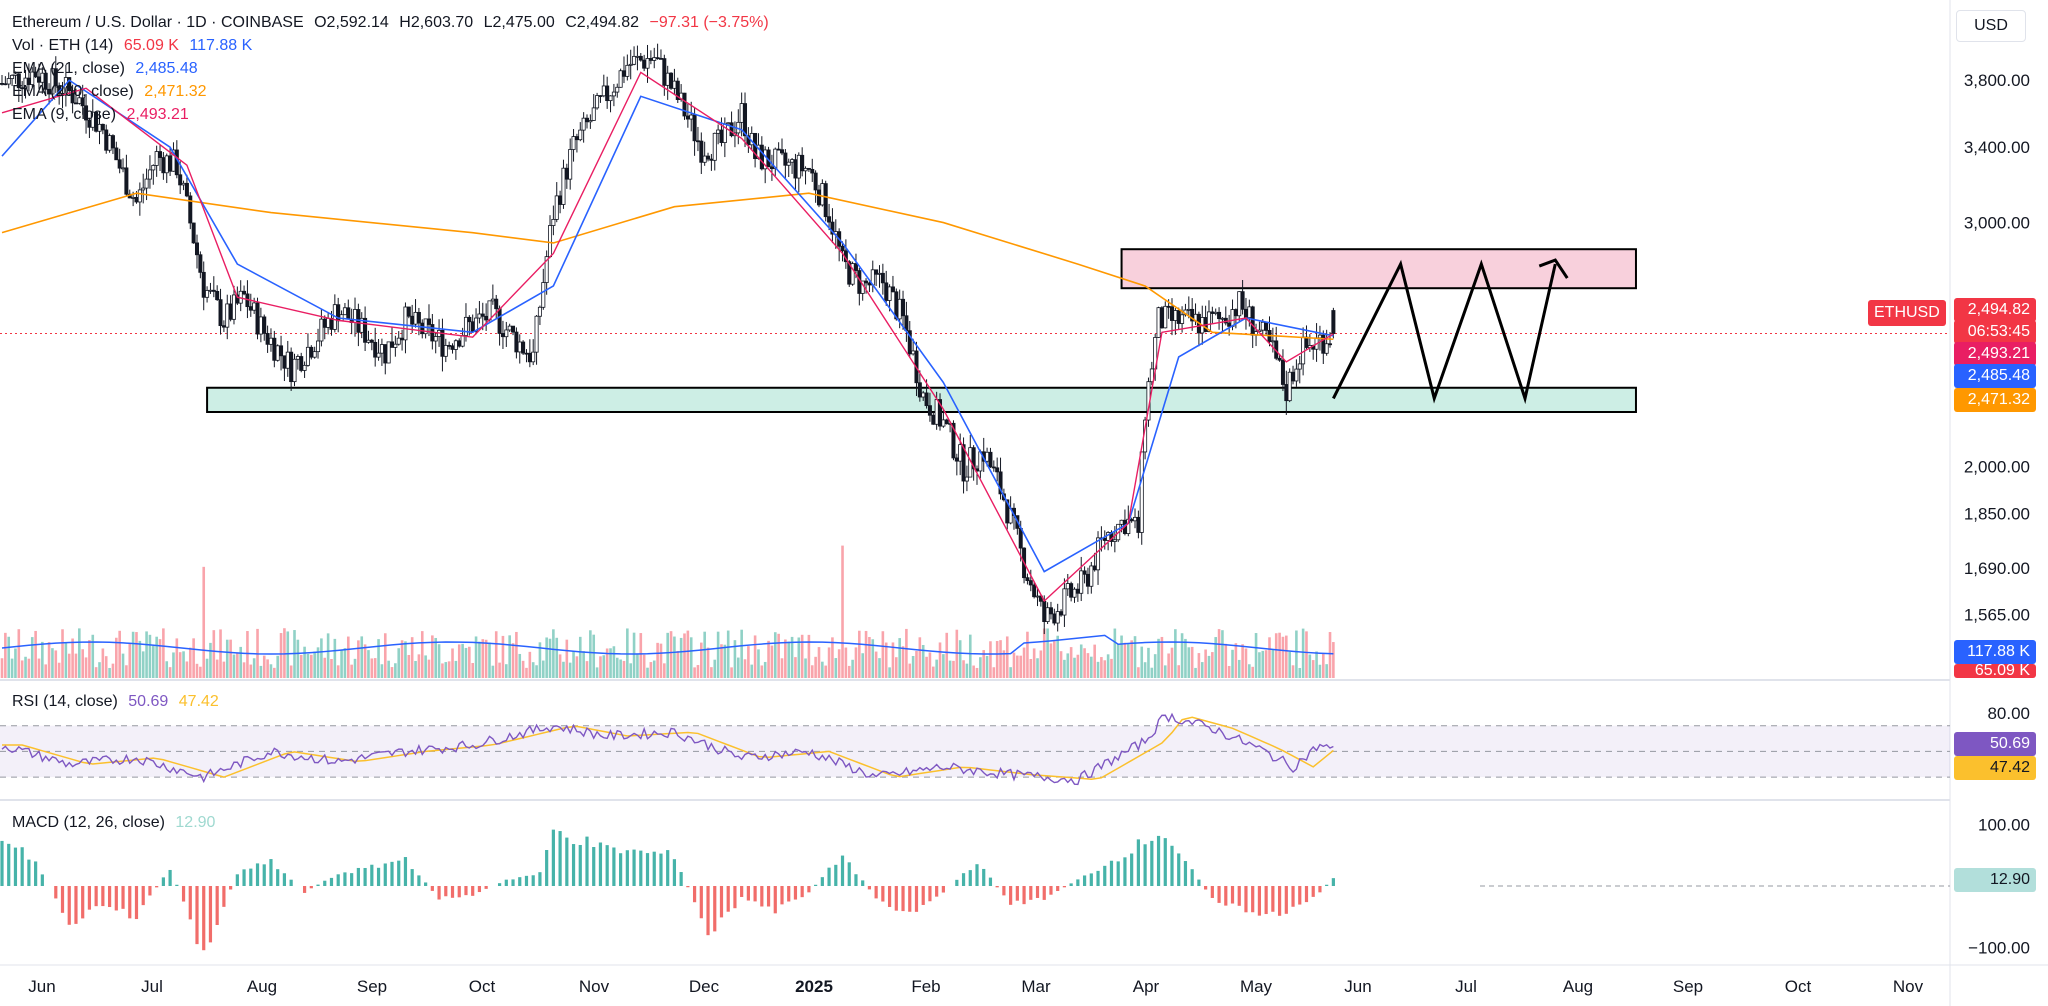  What do you see at coordinates (1991, 26) in the screenshot?
I see `currency-button: USD` at bounding box center [1991, 26].